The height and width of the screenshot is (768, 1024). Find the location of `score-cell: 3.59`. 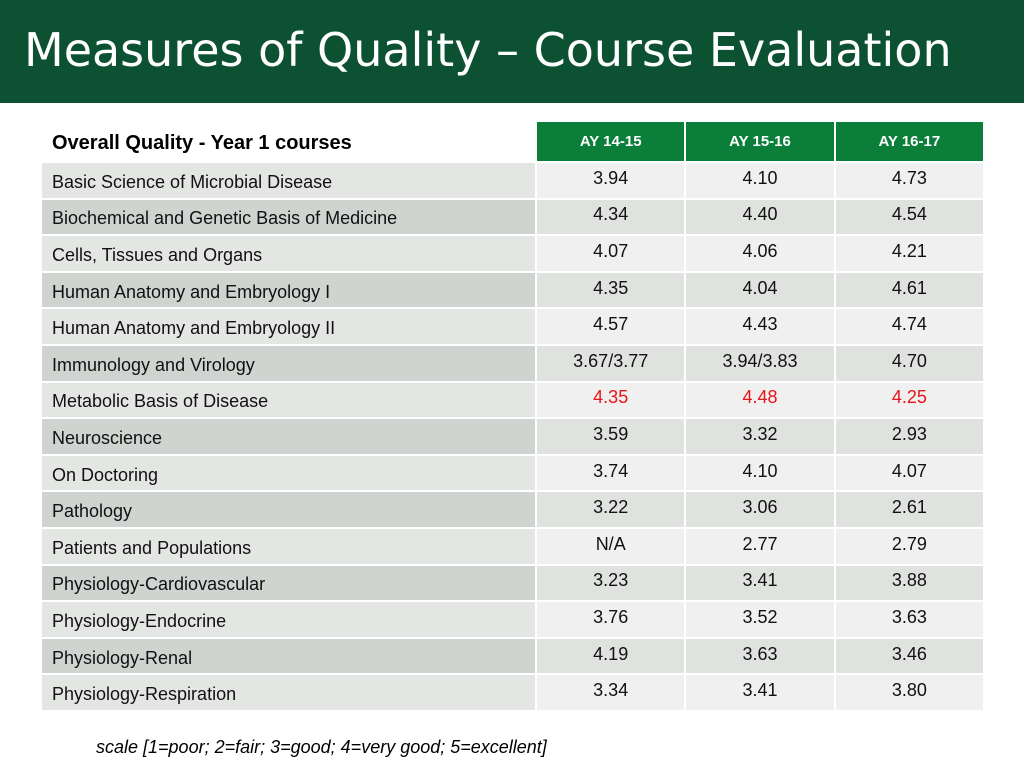

score-cell: 3.59 is located at coordinates (610, 437).